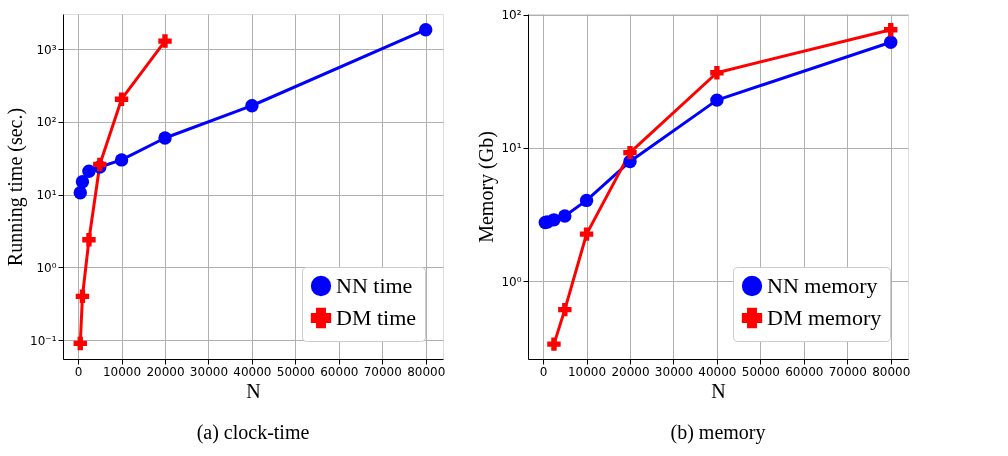 This screenshot has width=1008, height=456. Describe the element at coordinates (253, 432) in the screenshot. I see `text: (a) clock-time` at that location.